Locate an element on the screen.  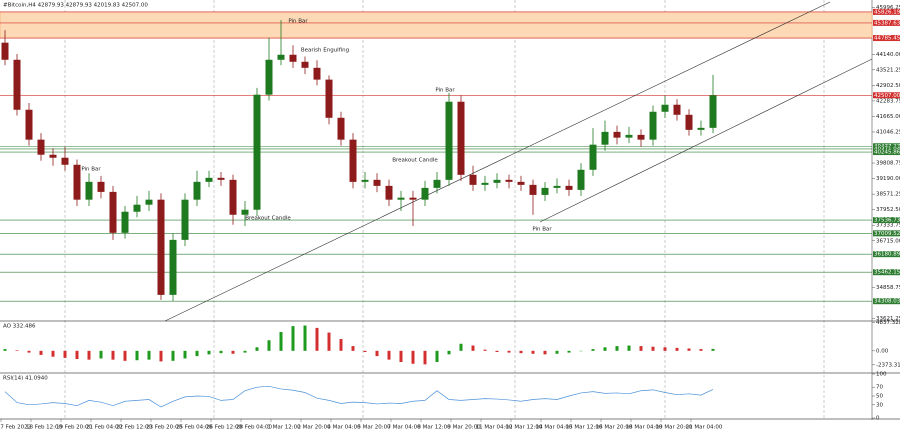
level-label: 37536.73 is located at coordinates (887, 221).